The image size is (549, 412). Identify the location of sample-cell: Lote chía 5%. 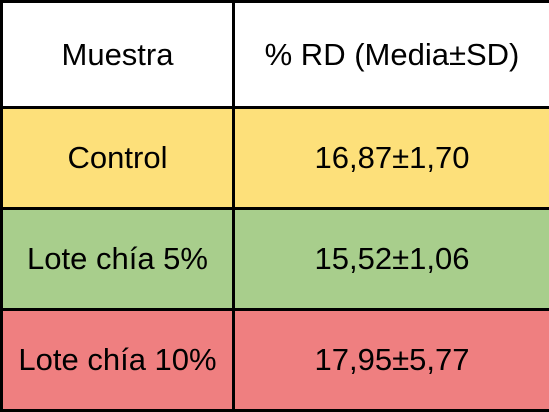
(118, 259).